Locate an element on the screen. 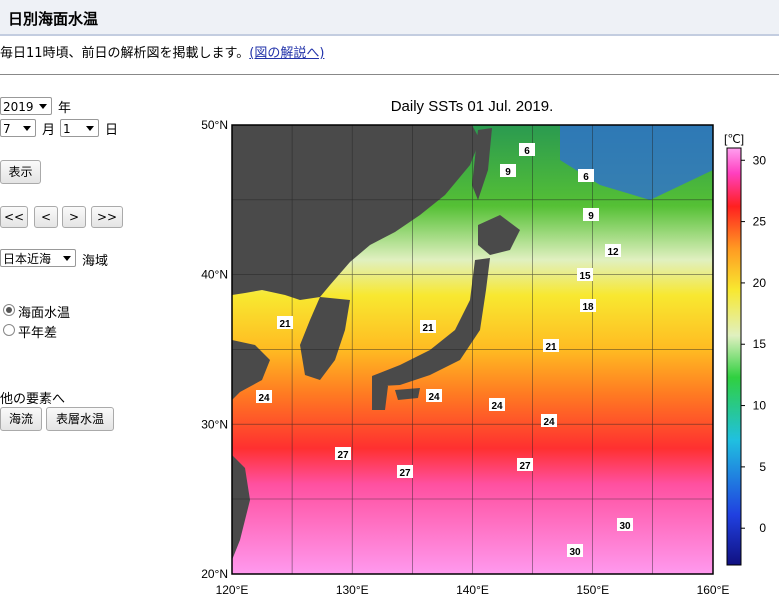 The height and width of the screenshot is (611, 779). lon-label: 150°E is located at coordinates (592, 590).